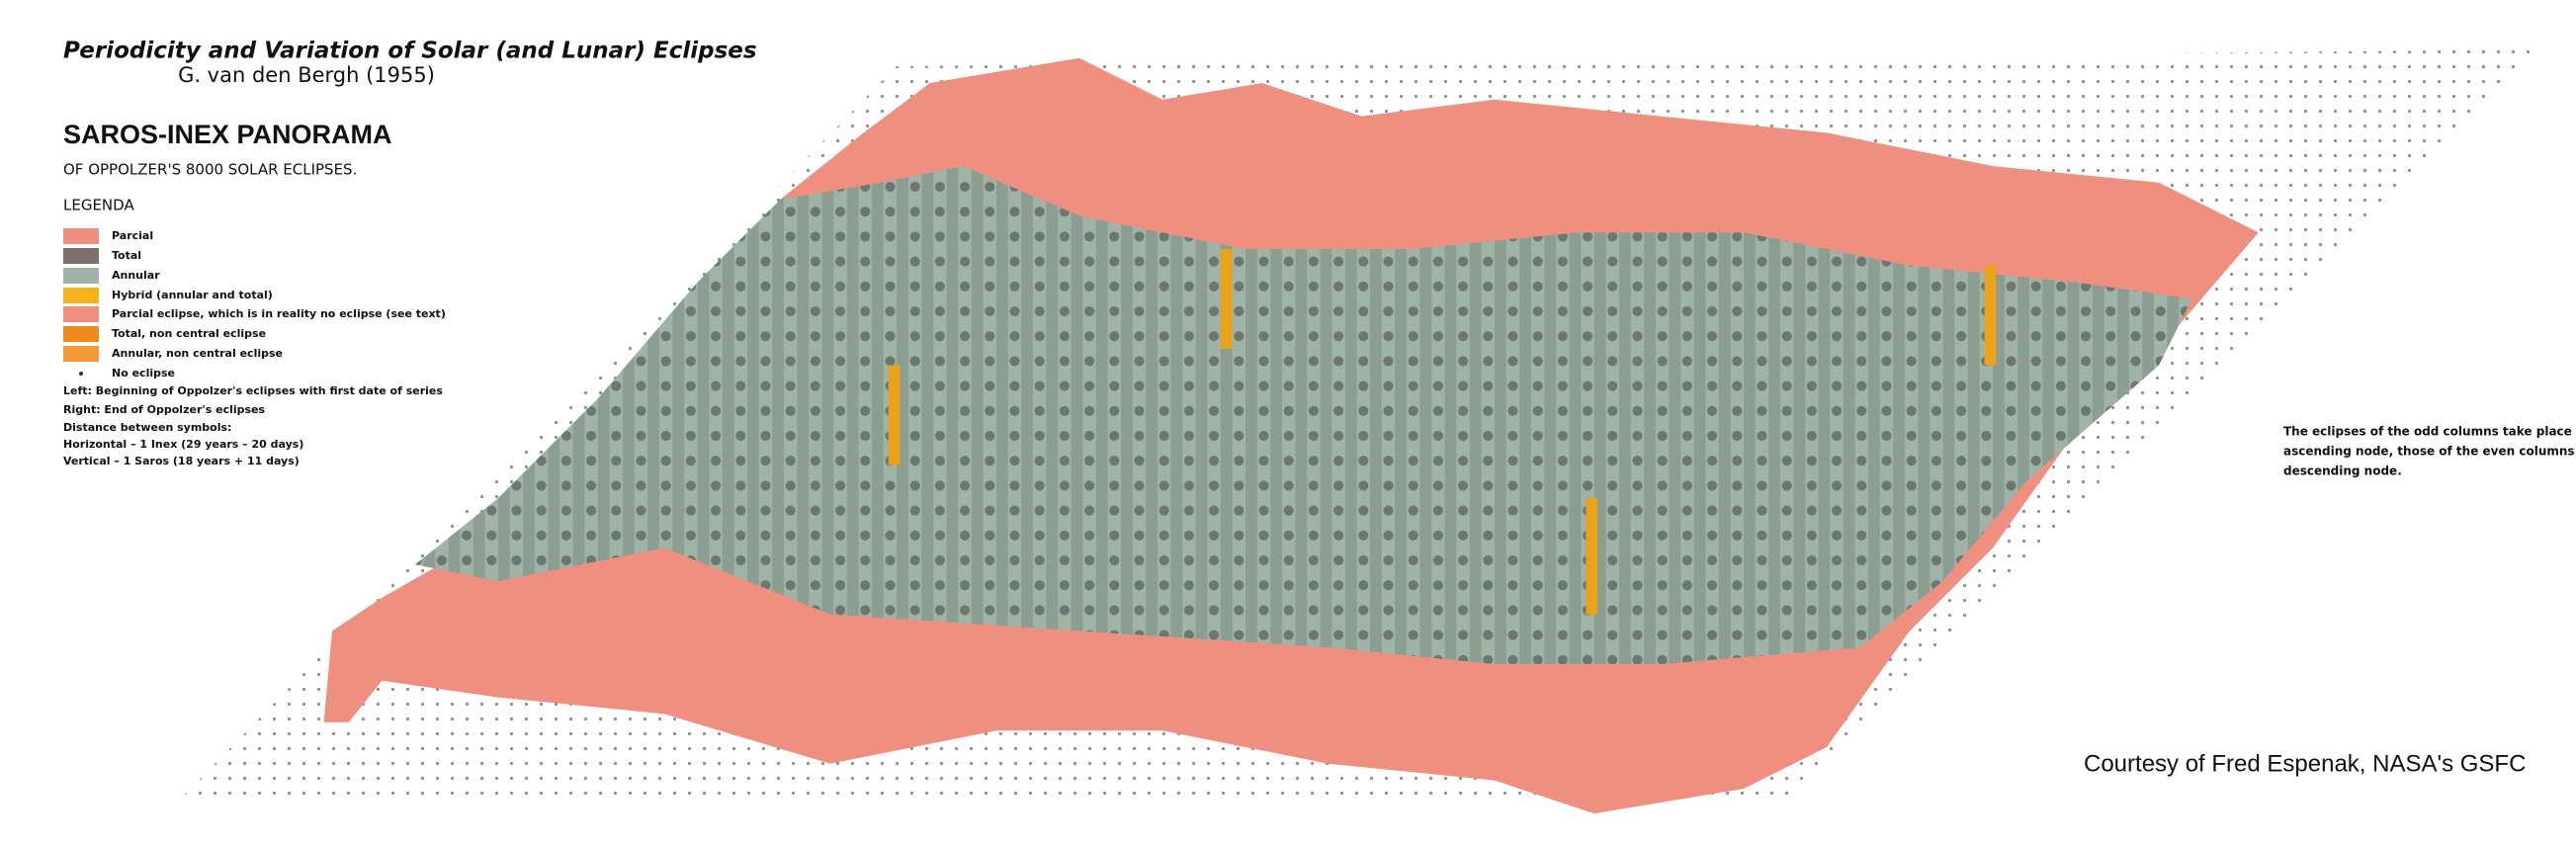  Describe the element at coordinates (306, 75) in the screenshot. I see `subtitle: G. van den Bergh (1955)` at that location.